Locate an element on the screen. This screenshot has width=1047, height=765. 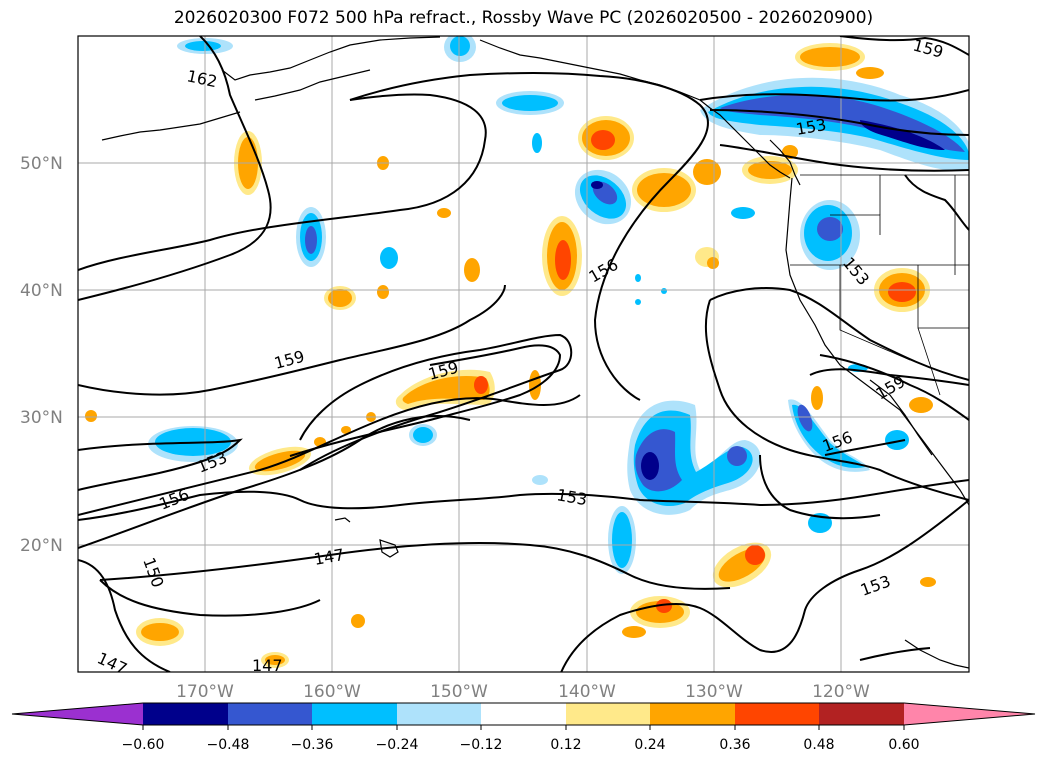
colorbar-tick: 0.48 is located at coordinates (818, 745).